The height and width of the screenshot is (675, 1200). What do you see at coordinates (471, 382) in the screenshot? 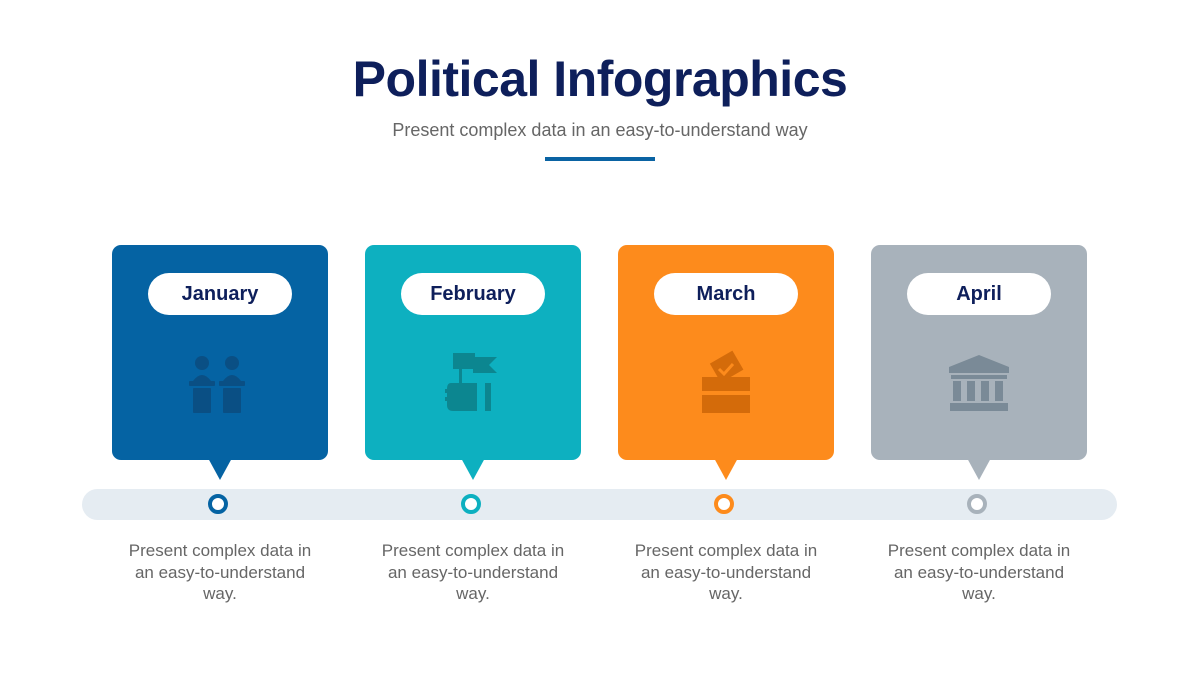
I see `hand-holding-flag-icon` at bounding box center [471, 382].